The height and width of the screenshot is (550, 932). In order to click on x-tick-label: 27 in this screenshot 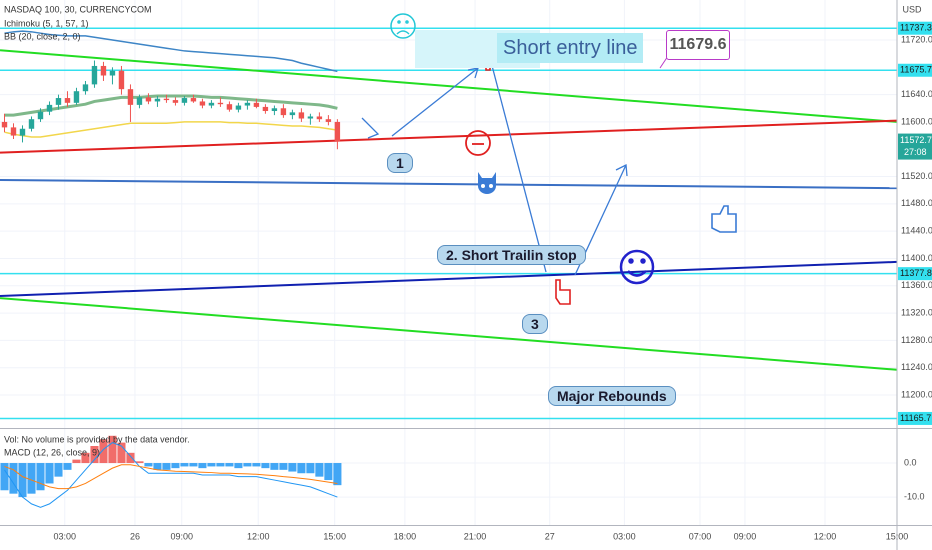, I will do `click(550, 536)`.